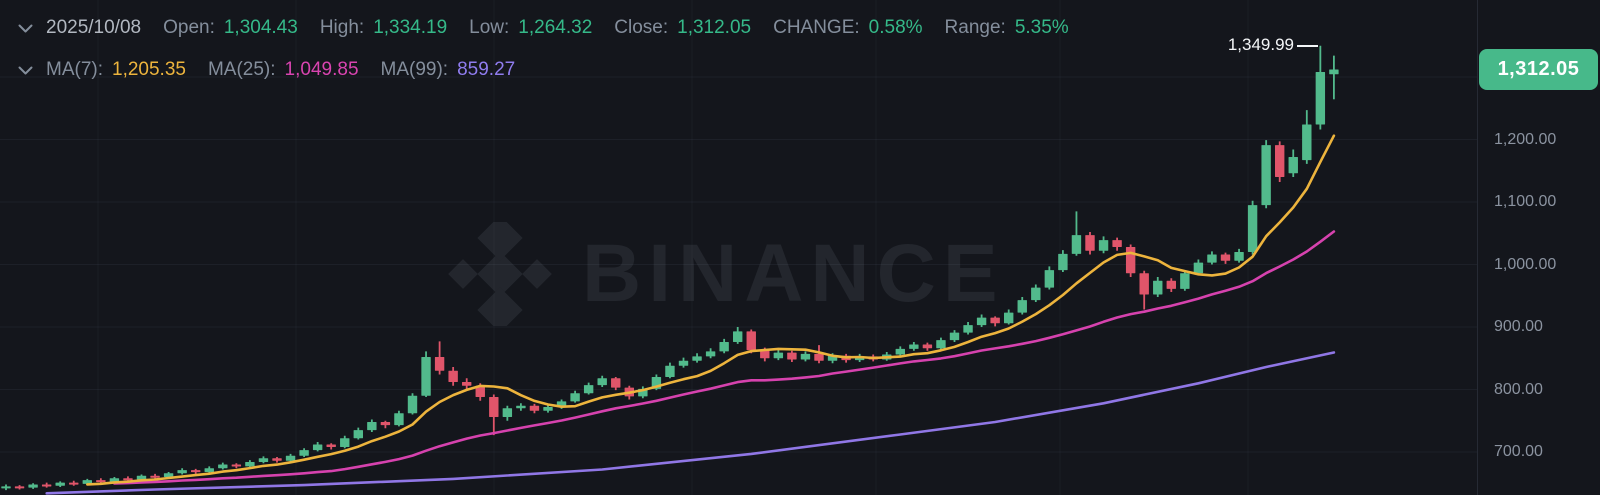  What do you see at coordinates (25, 70) in the screenshot?
I see `collapse-ma-chevron-icon` at bounding box center [25, 70].